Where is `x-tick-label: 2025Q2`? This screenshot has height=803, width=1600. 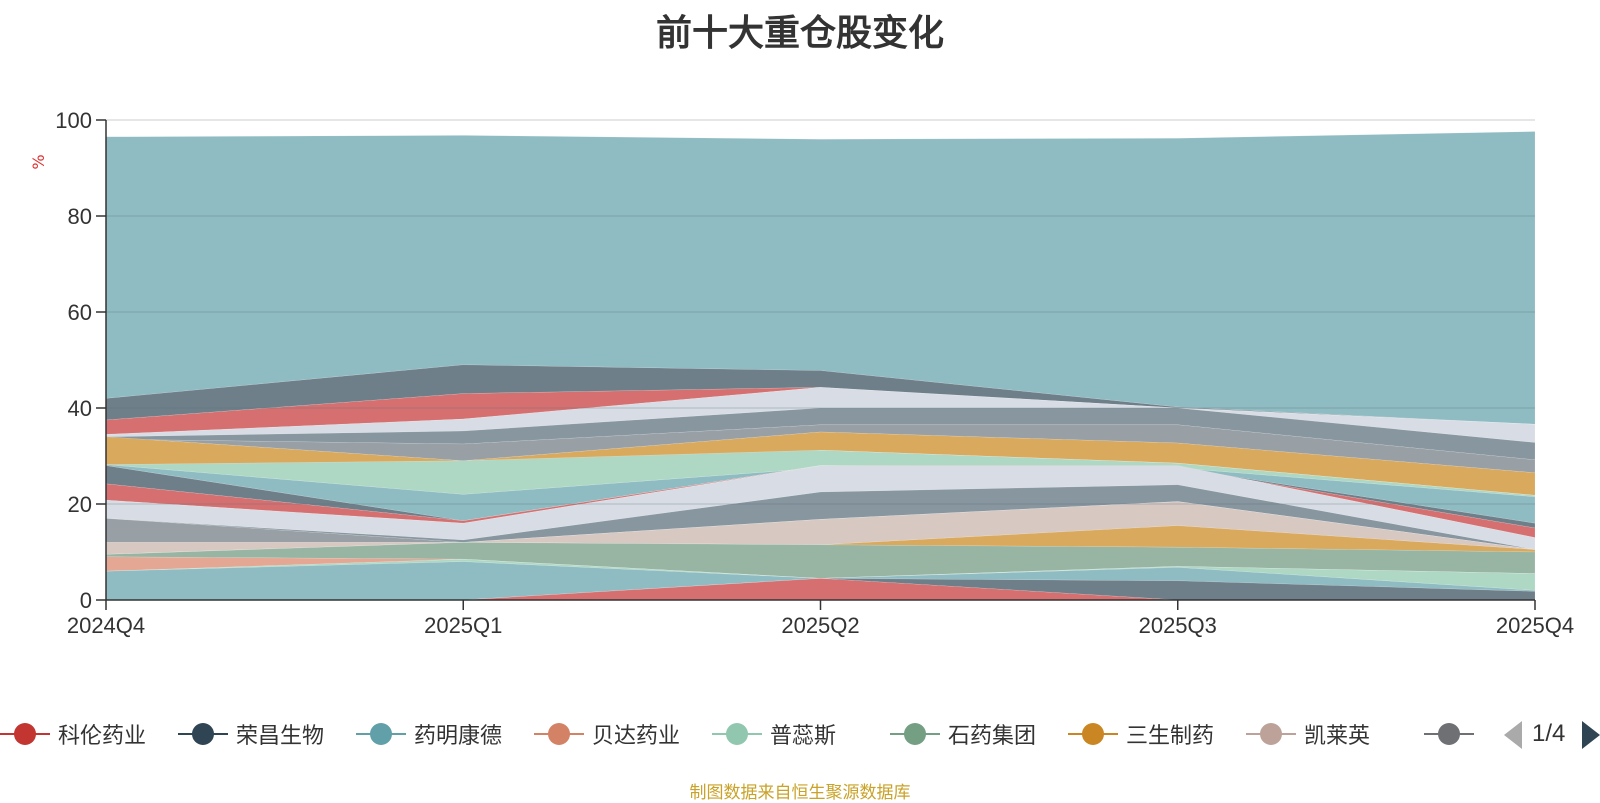
x-tick-label: 2025Q2 is located at coordinates (820, 625).